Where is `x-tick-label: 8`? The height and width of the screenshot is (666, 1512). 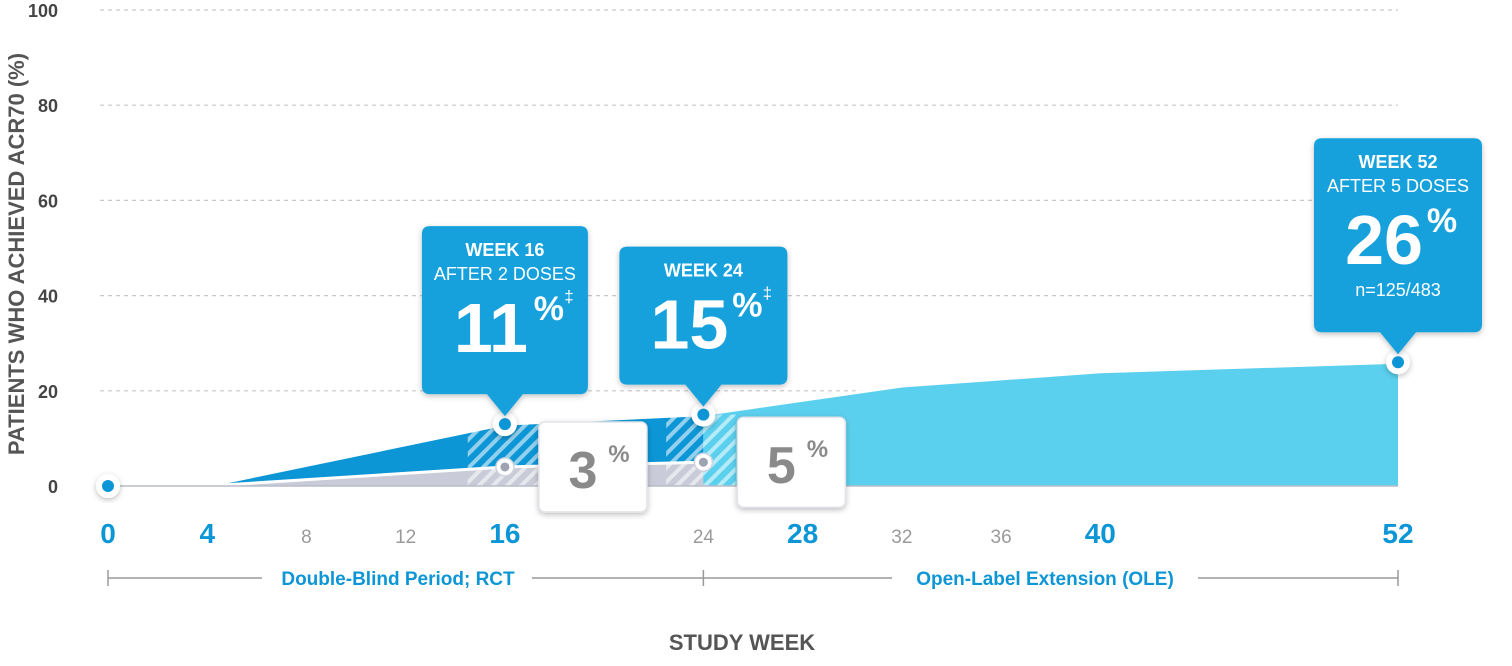 x-tick-label: 8 is located at coordinates (306, 537).